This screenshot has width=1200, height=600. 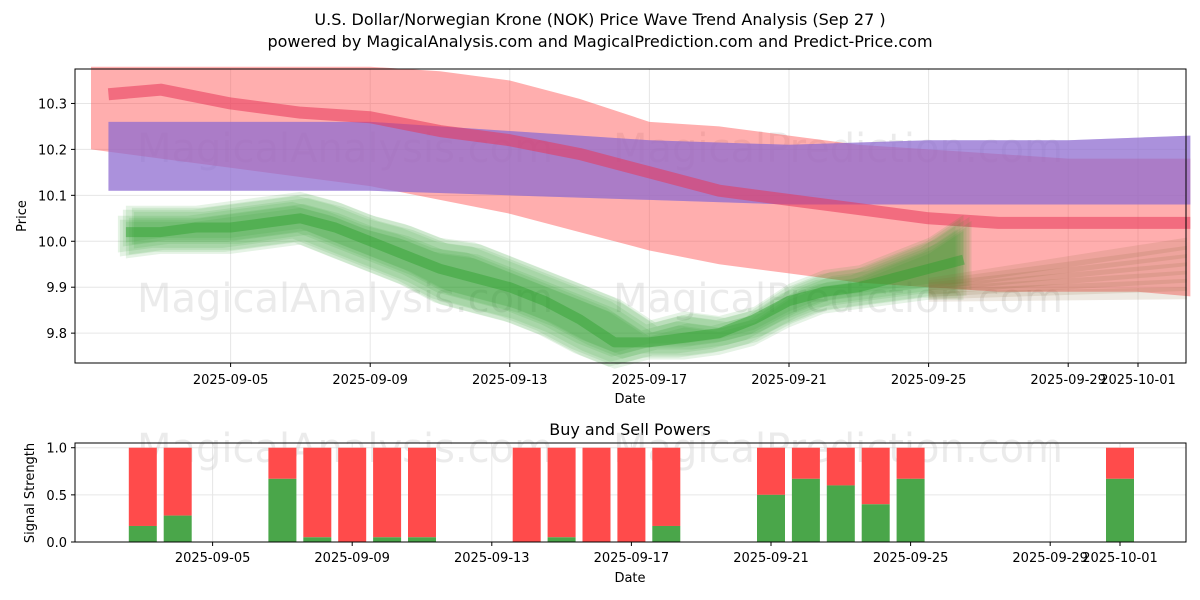 What do you see at coordinates (30, 493) in the screenshot?
I see `power-y-label: Signal Strength` at bounding box center [30, 493].